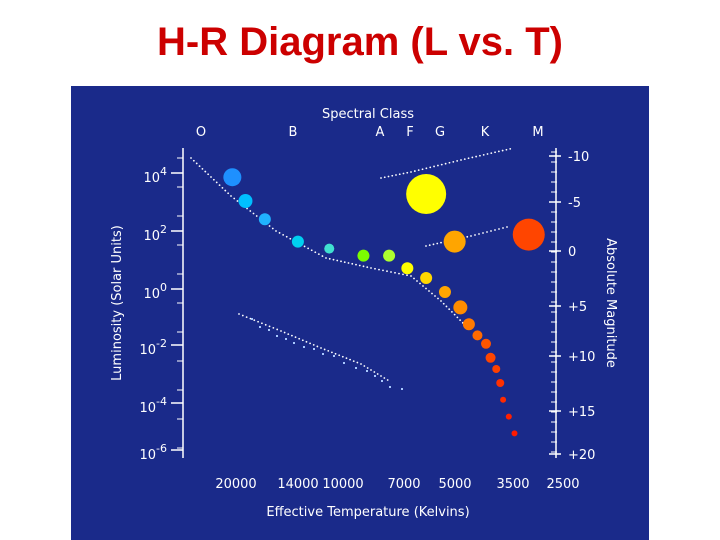 The width and height of the screenshot is (720, 540). What do you see at coordinates (153, 347) in the screenshot?
I see `y-tick-label: 10⁻²` at bounding box center [153, 347].